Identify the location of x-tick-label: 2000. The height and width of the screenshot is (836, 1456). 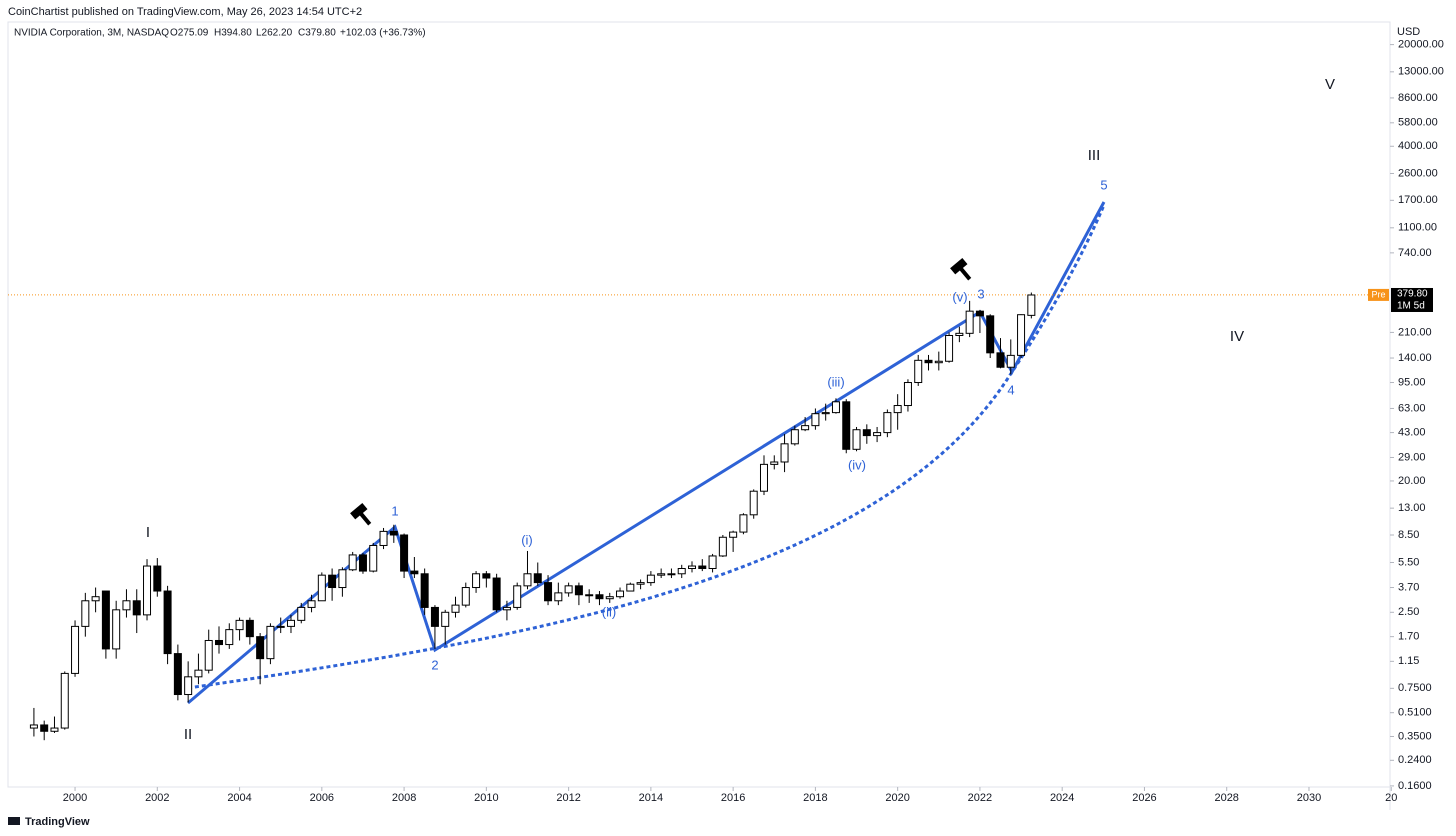
(75, 798).